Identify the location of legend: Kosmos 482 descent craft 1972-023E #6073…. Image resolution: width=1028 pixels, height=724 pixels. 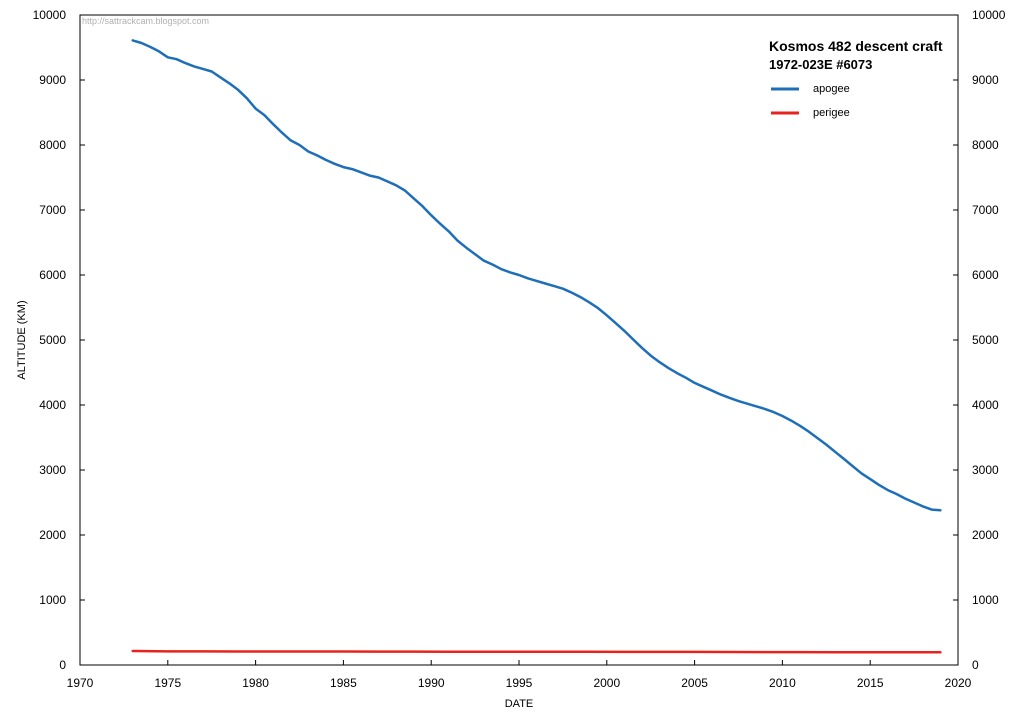
(856, 78).